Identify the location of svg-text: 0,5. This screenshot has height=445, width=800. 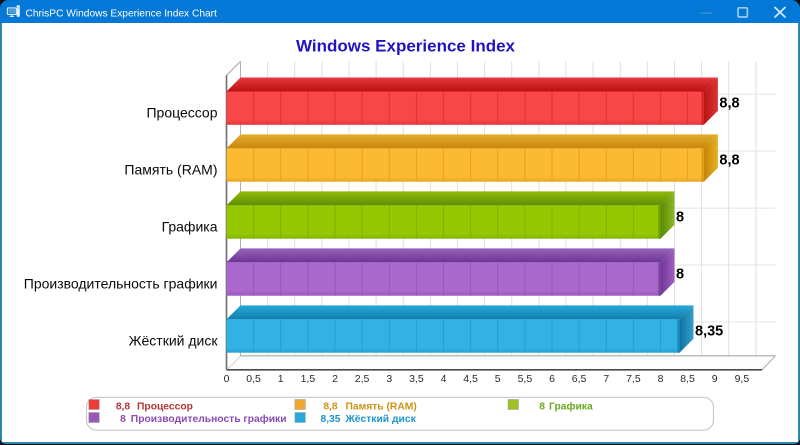
(253, 379).